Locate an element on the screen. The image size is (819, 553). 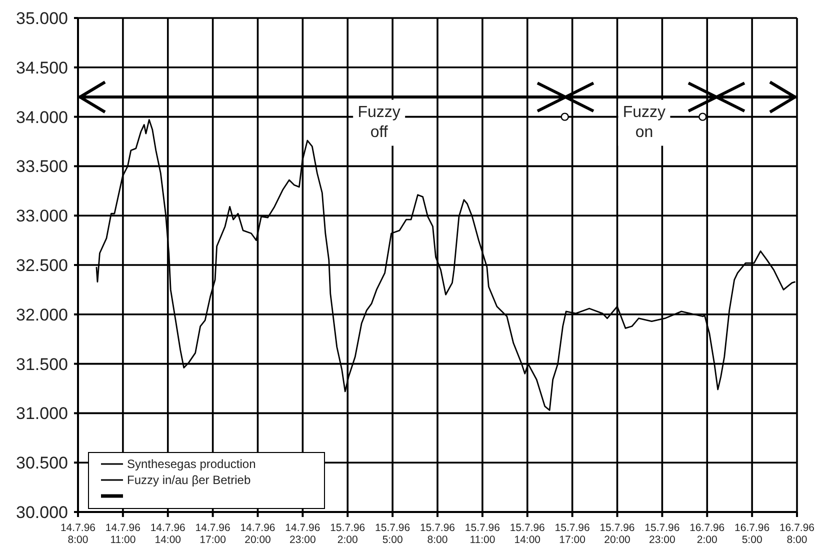
x-tick-label: 14.7.96 11:00 is located at coordinates (123, 534).